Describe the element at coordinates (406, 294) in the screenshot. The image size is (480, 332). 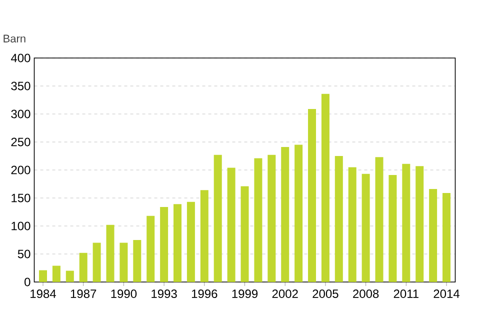
I see `x-tick-label: 2011` at that location.